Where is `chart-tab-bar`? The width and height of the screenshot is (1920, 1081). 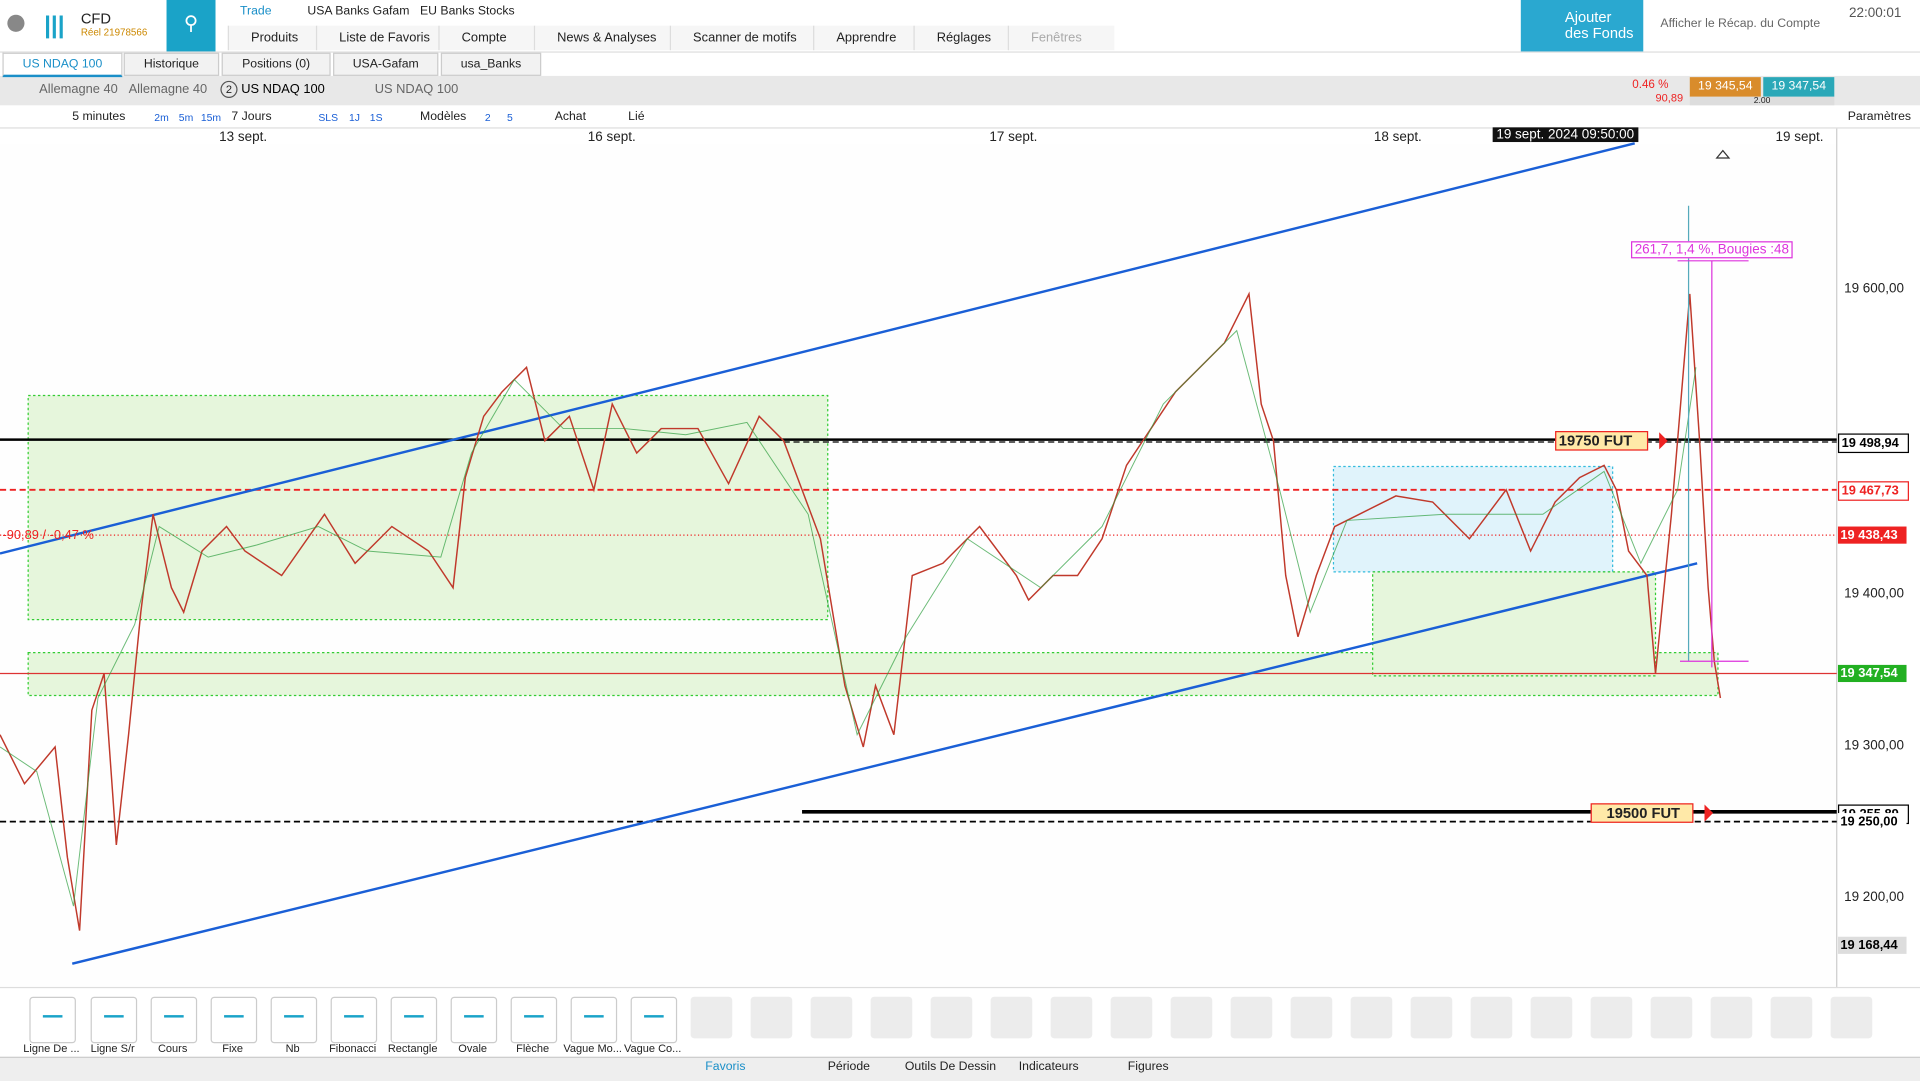 chart-tab-bar is located at coordinates (960, 90).